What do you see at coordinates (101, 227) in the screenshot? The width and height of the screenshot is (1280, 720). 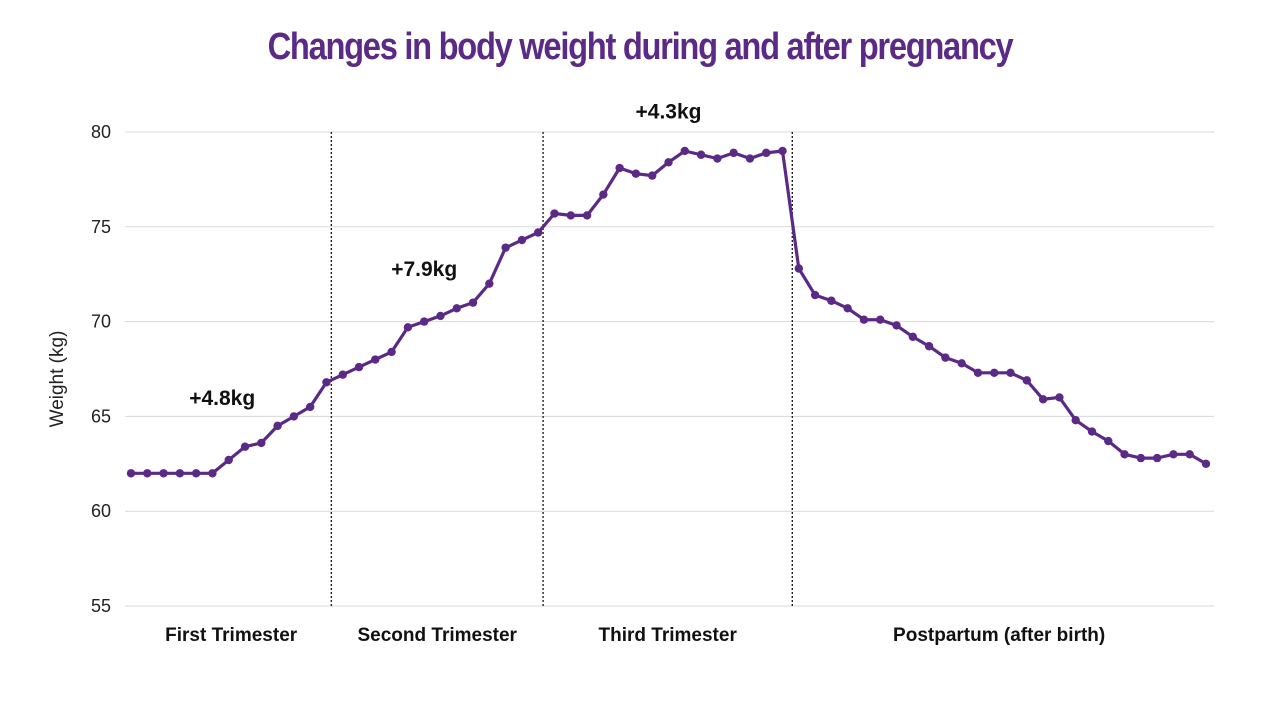 I see `y-tick-label: 75` at bounding box center [101, 227].